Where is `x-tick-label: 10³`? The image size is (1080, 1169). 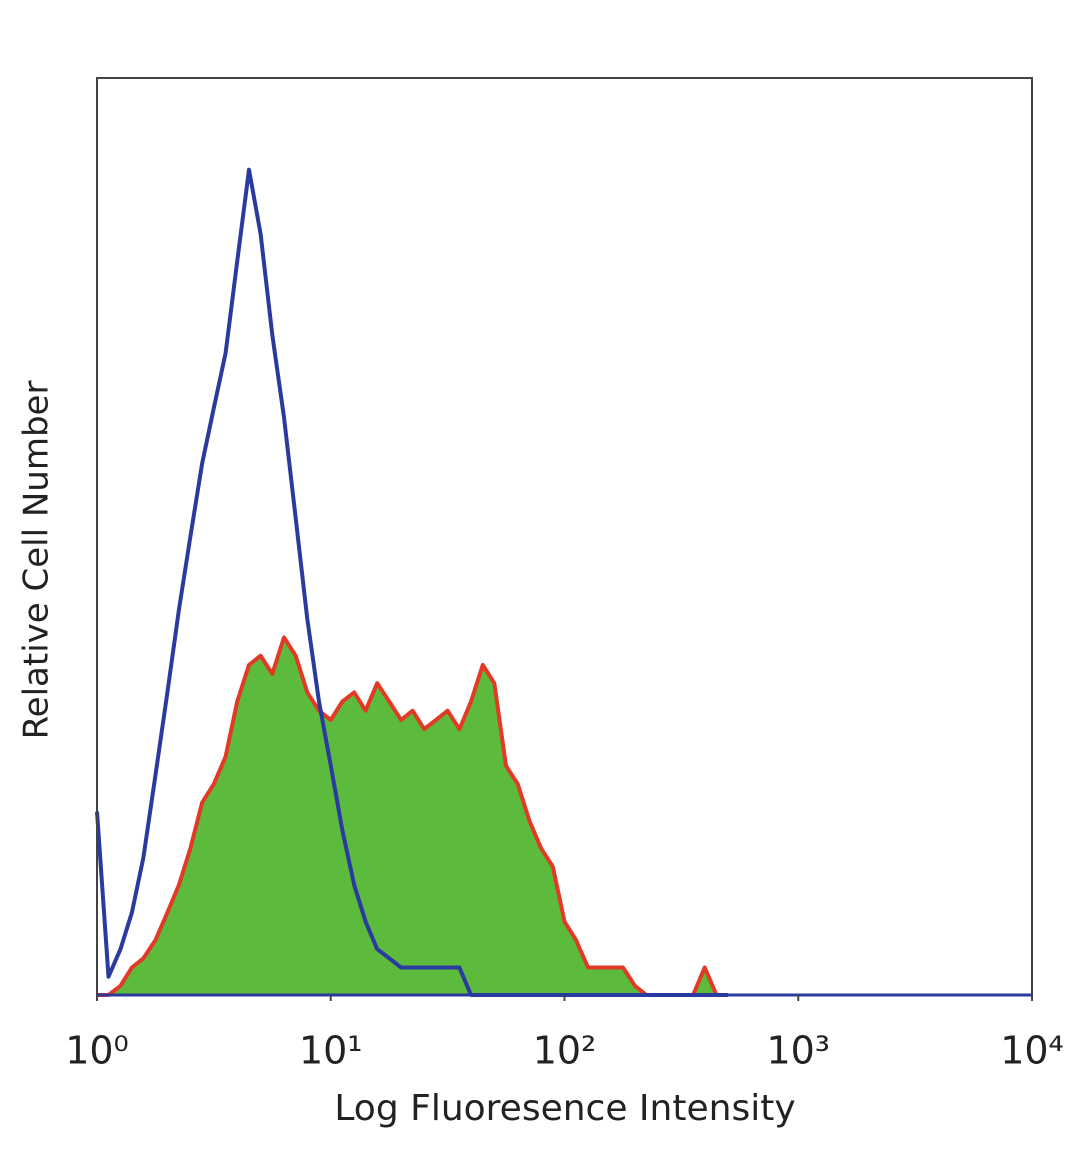 x-tick-label: 10³ is located at coordinates (798, 1051).